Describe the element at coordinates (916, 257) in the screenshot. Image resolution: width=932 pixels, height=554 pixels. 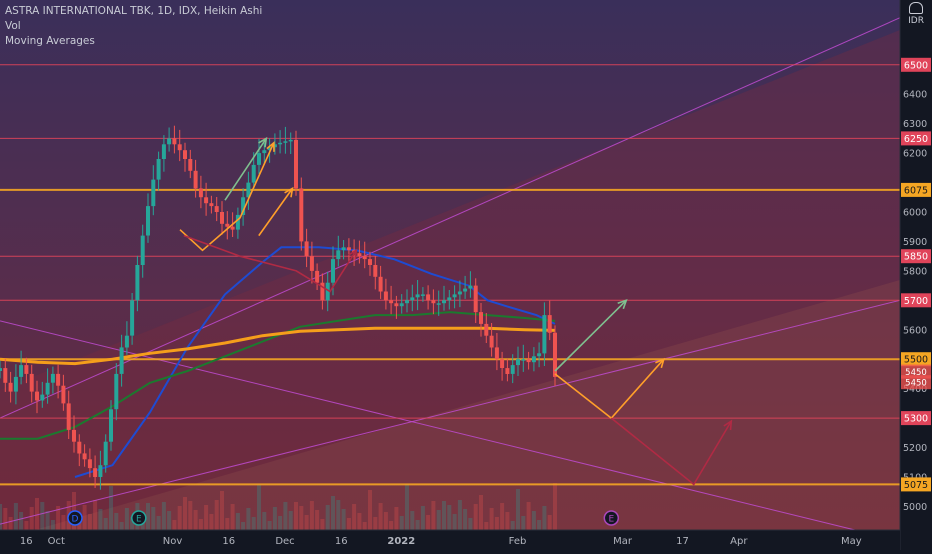
I see `level-tag-text: 5850` at that location.